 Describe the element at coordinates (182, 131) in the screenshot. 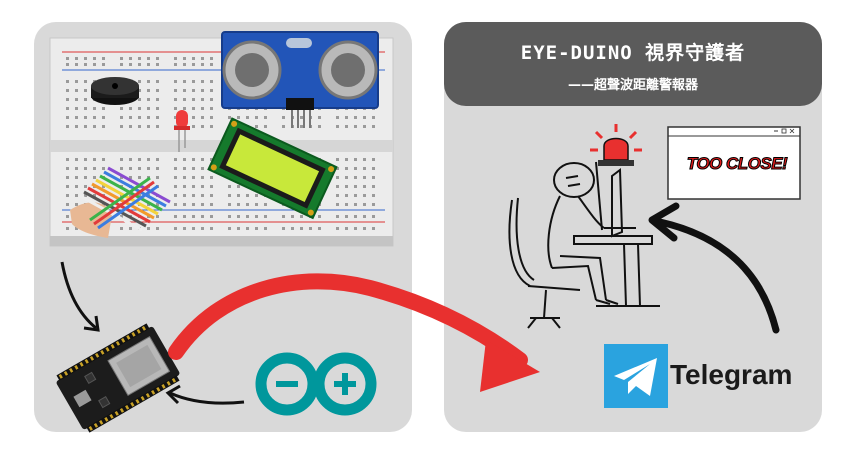

I see `red-led` at that location.